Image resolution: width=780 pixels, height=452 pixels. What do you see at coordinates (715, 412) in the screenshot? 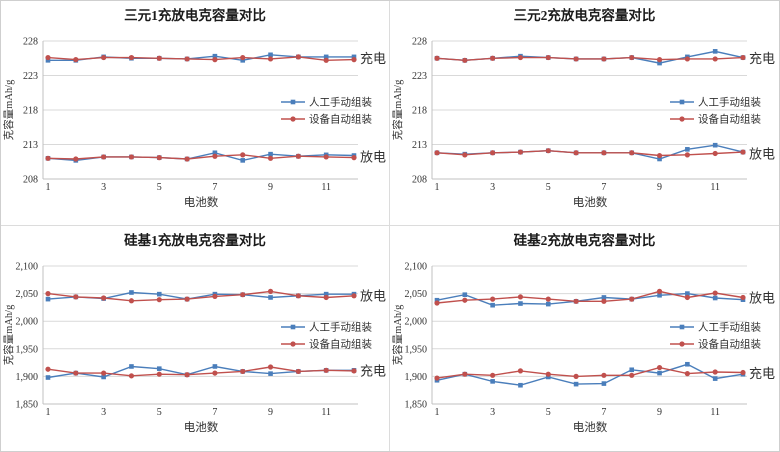
I see `x-tick-label: 11` at bounding box center [715, 412].